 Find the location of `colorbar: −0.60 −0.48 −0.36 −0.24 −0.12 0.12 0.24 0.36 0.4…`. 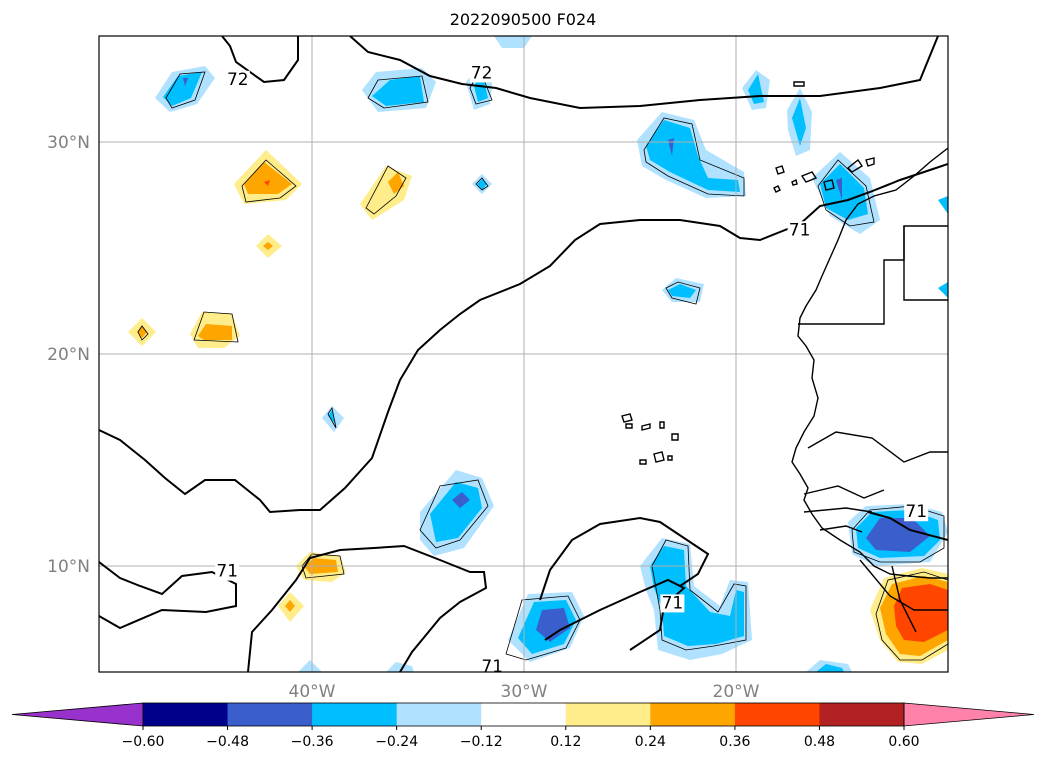

colorbar: −0.60 −0.48 −0.36 −0.24 −0.12 0.12 0.24 0.36 0.4… is located at coordinates (523, 726).